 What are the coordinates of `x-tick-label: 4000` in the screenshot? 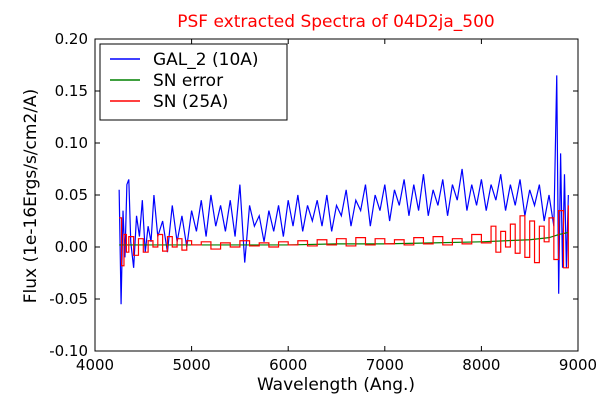 It's located at (95, 365).